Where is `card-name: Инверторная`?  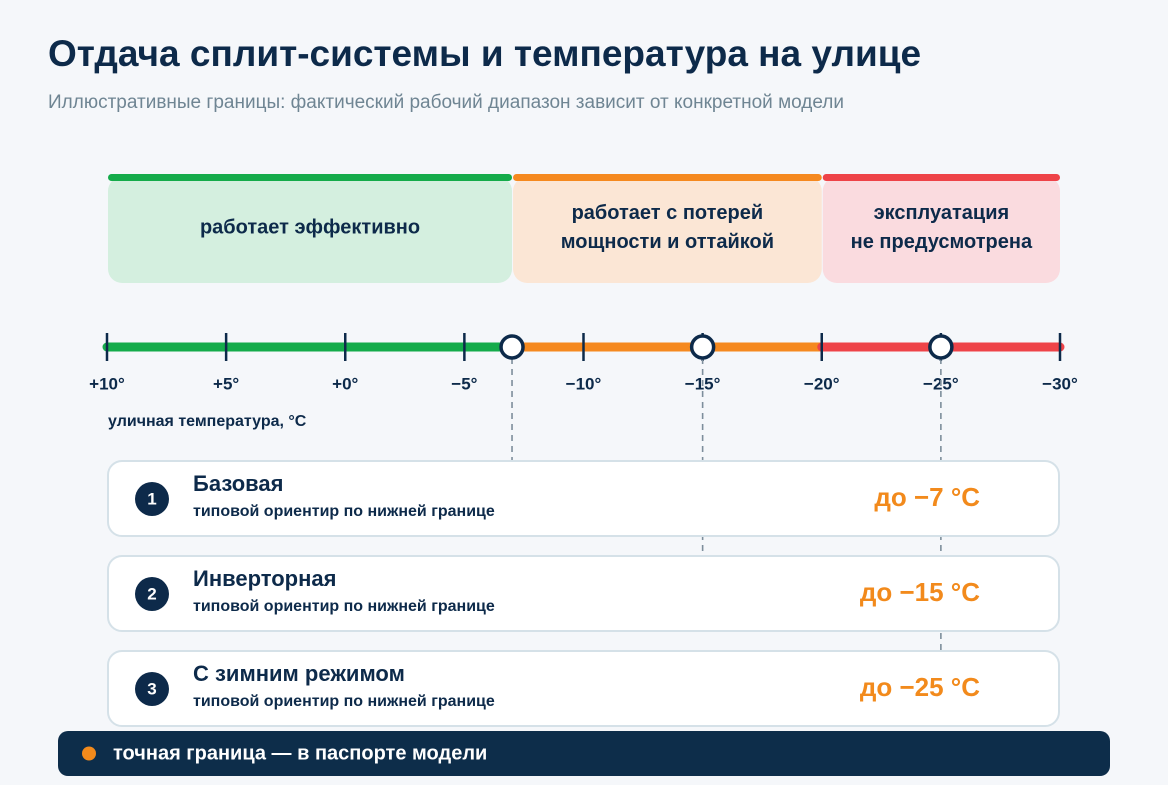 card-name: Инверторная is located at coordinates (264, 578).